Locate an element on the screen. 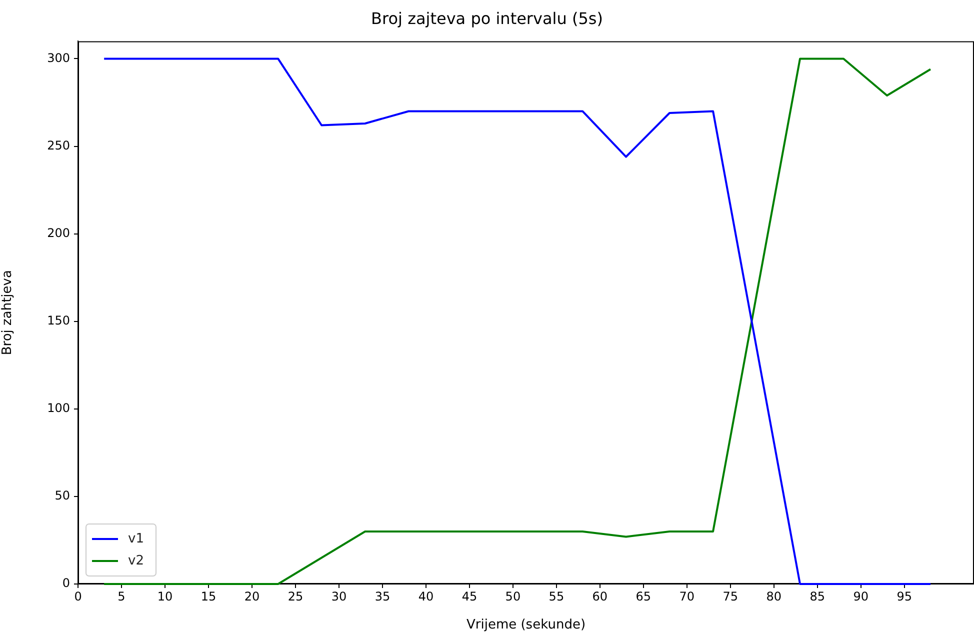 This screenshot has width=974, height=633. x-tick-label: 55 is located at coordinates (556, 596).